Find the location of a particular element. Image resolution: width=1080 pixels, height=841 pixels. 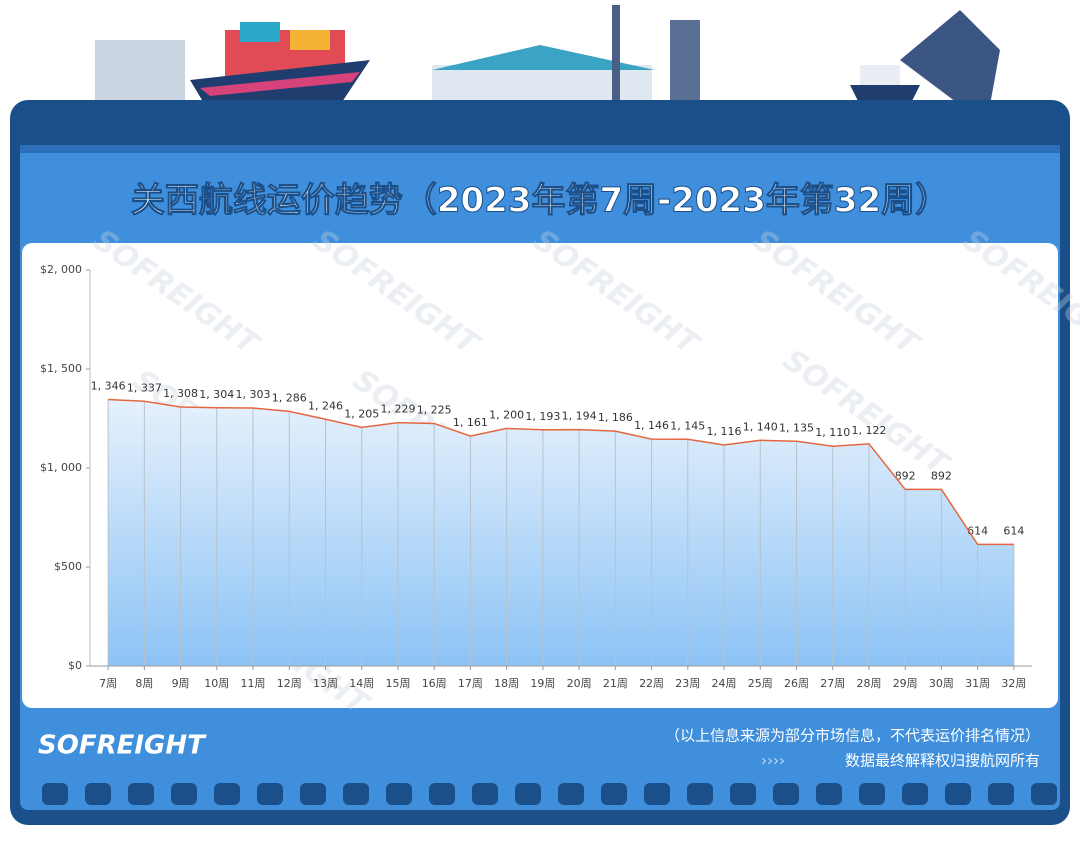

x-tick-label: 13周 is located at coordinates (325, 683).